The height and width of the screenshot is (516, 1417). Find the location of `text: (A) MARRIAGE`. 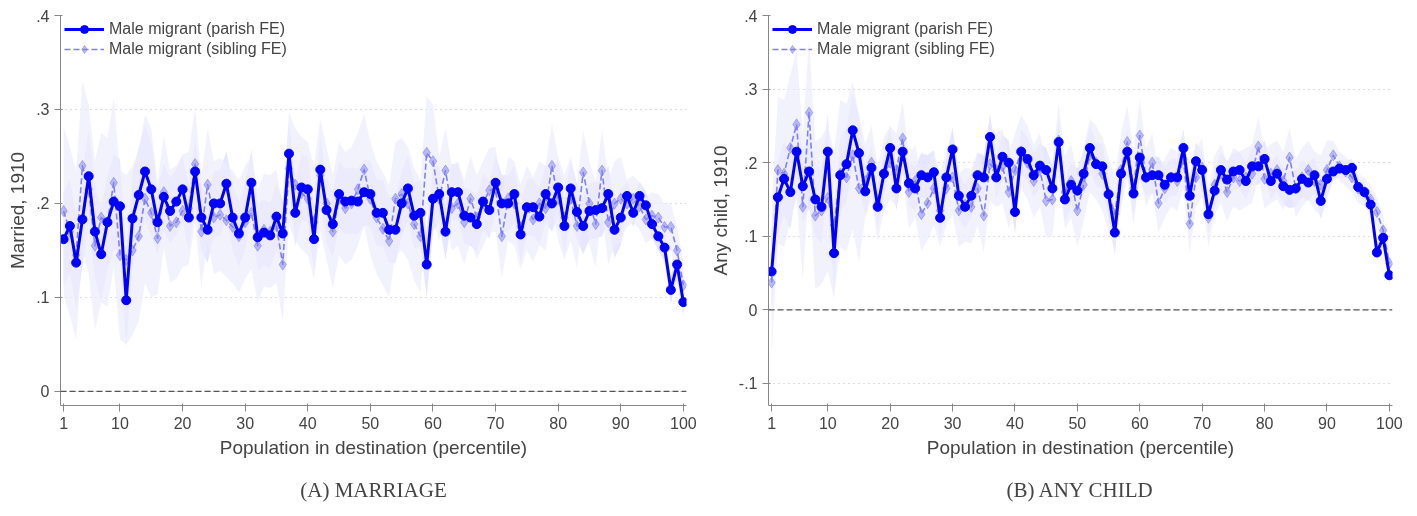

text: (A) MARRIAGE is located at coordinates (373, 489).